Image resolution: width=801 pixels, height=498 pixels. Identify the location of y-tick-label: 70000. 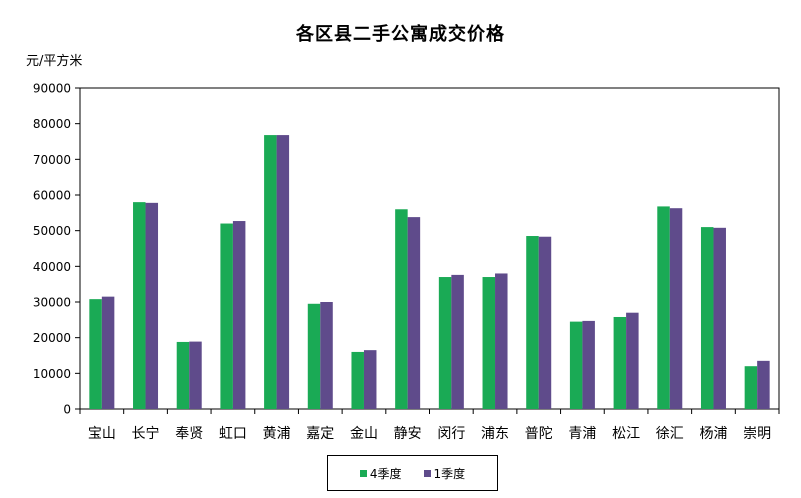
(52, 160).